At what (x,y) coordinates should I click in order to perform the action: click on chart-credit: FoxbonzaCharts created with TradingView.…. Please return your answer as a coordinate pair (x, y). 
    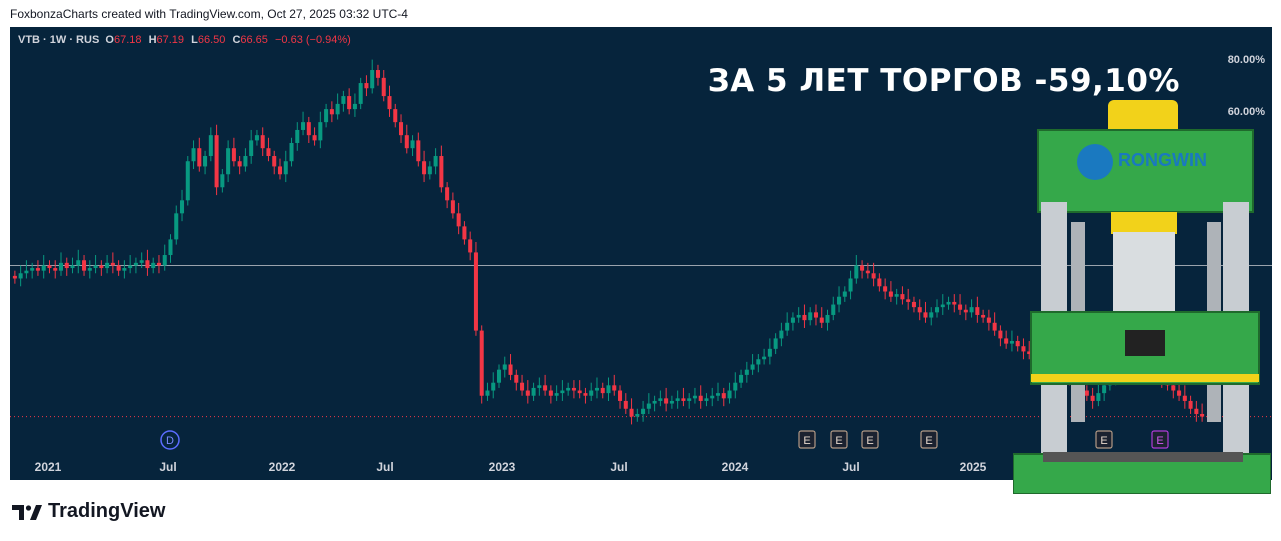
    Looking at the image, I should click on (209, 14).